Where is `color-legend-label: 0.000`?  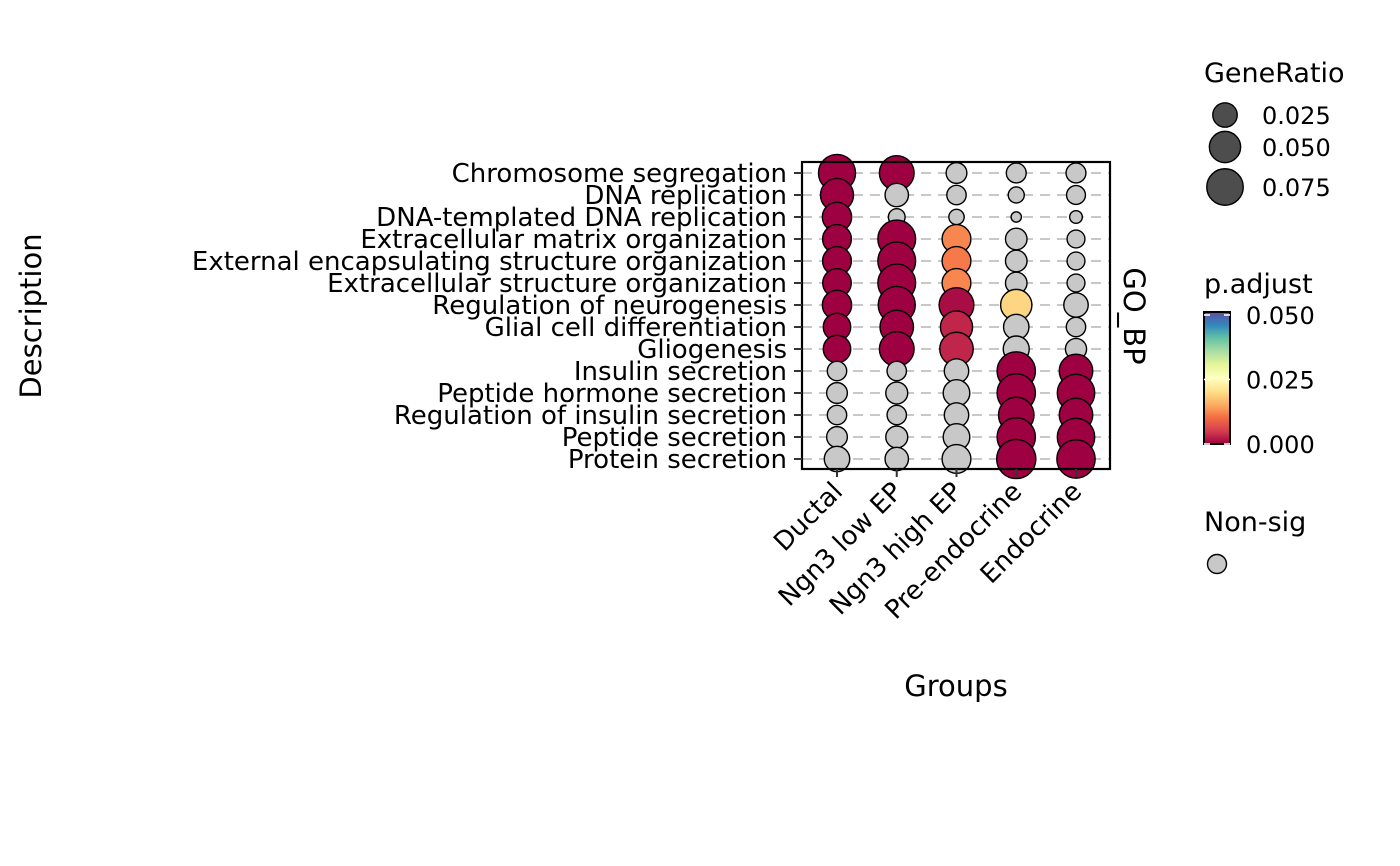
color-legend-label: 0.000 is located at coordinates (1280, 445).